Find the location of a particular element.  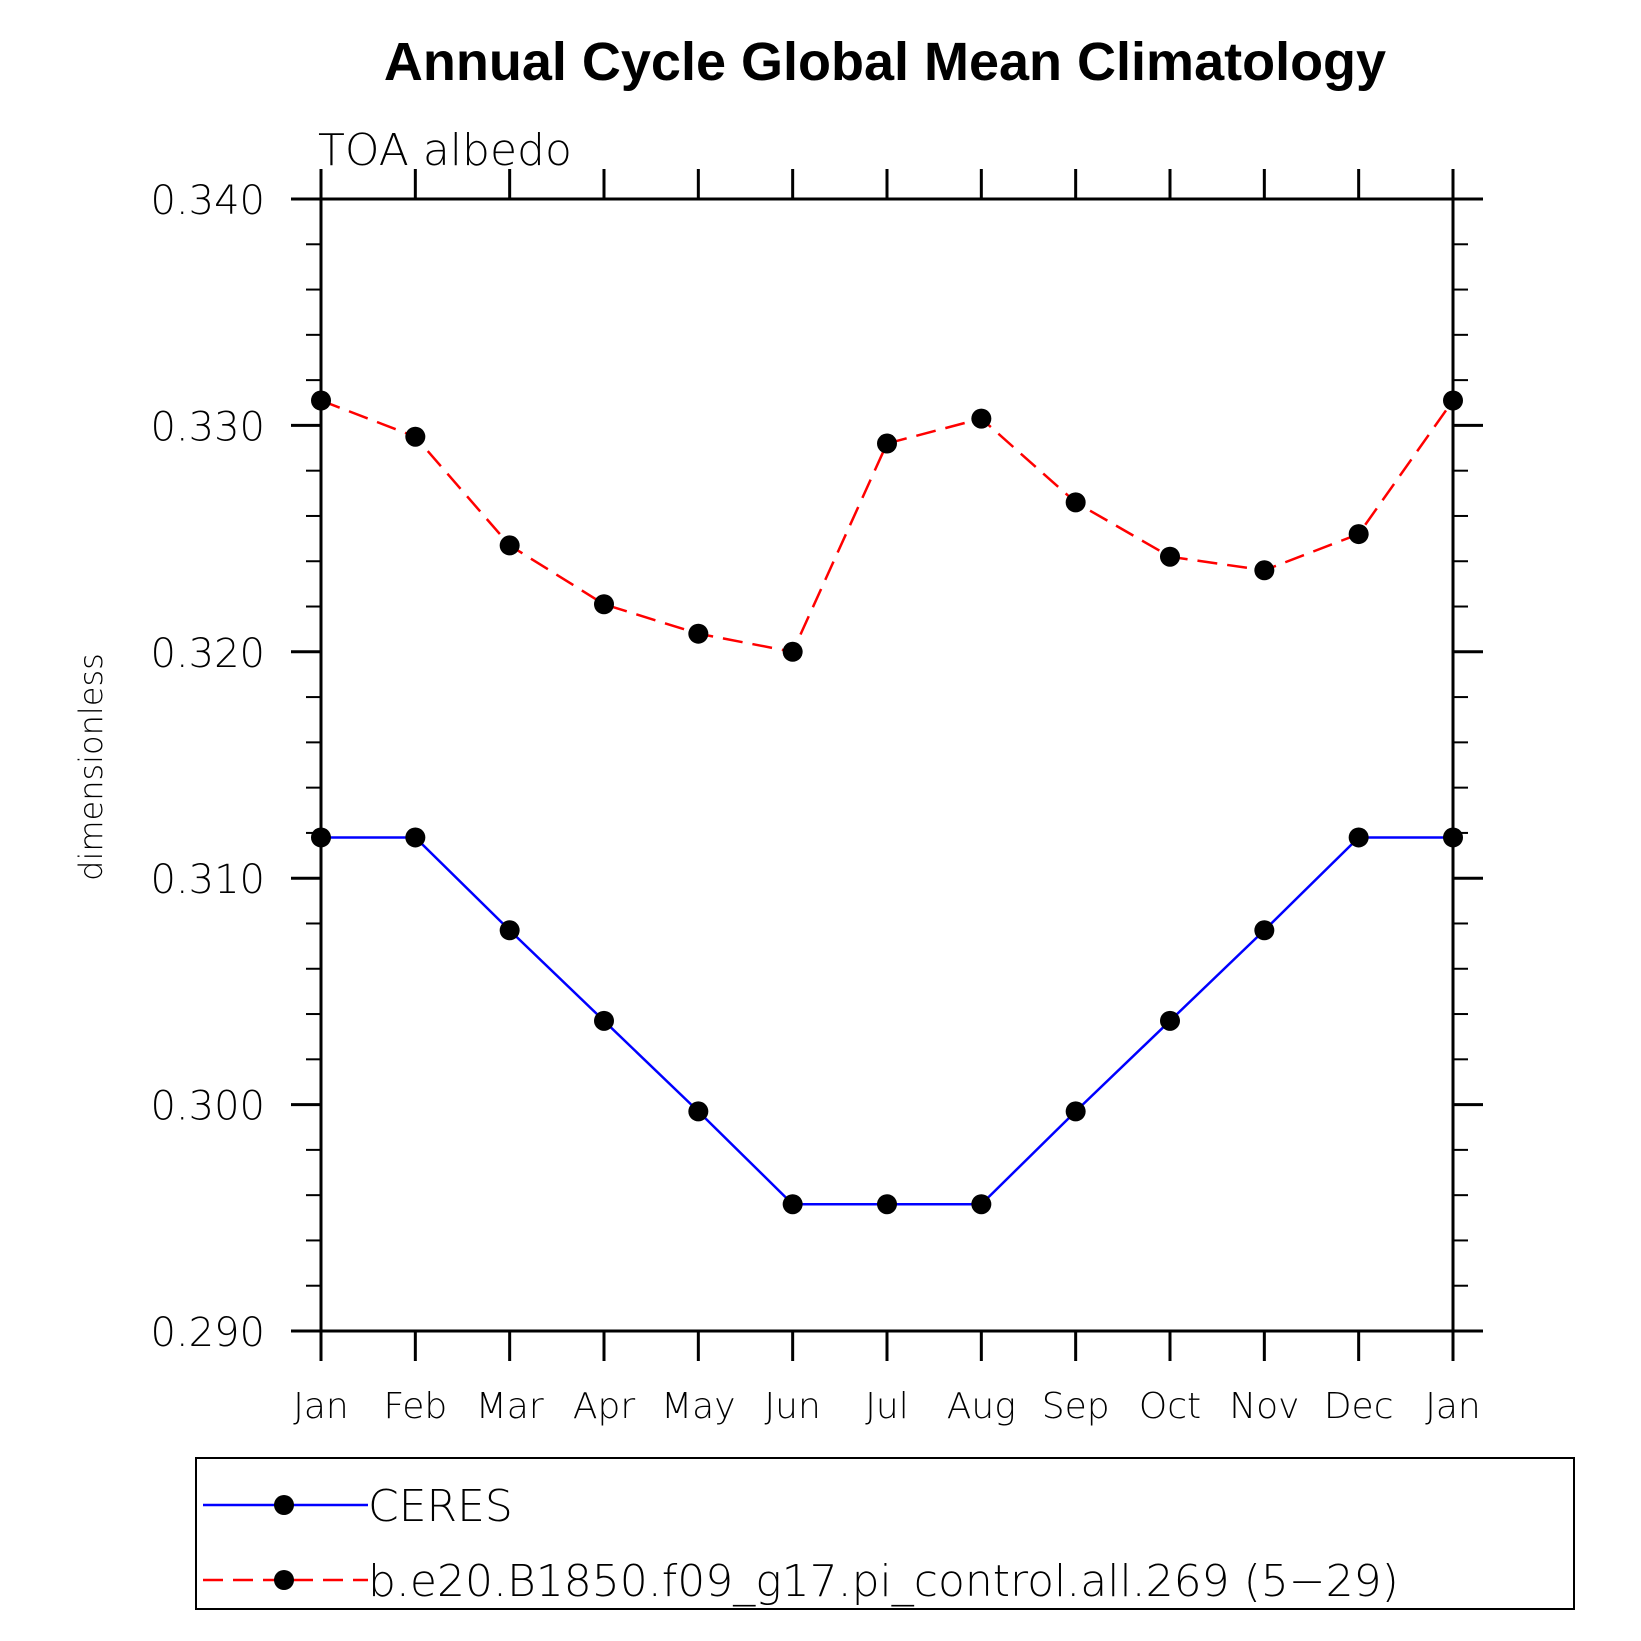

x-tick-label: May is located at coordinates (698, 1406).